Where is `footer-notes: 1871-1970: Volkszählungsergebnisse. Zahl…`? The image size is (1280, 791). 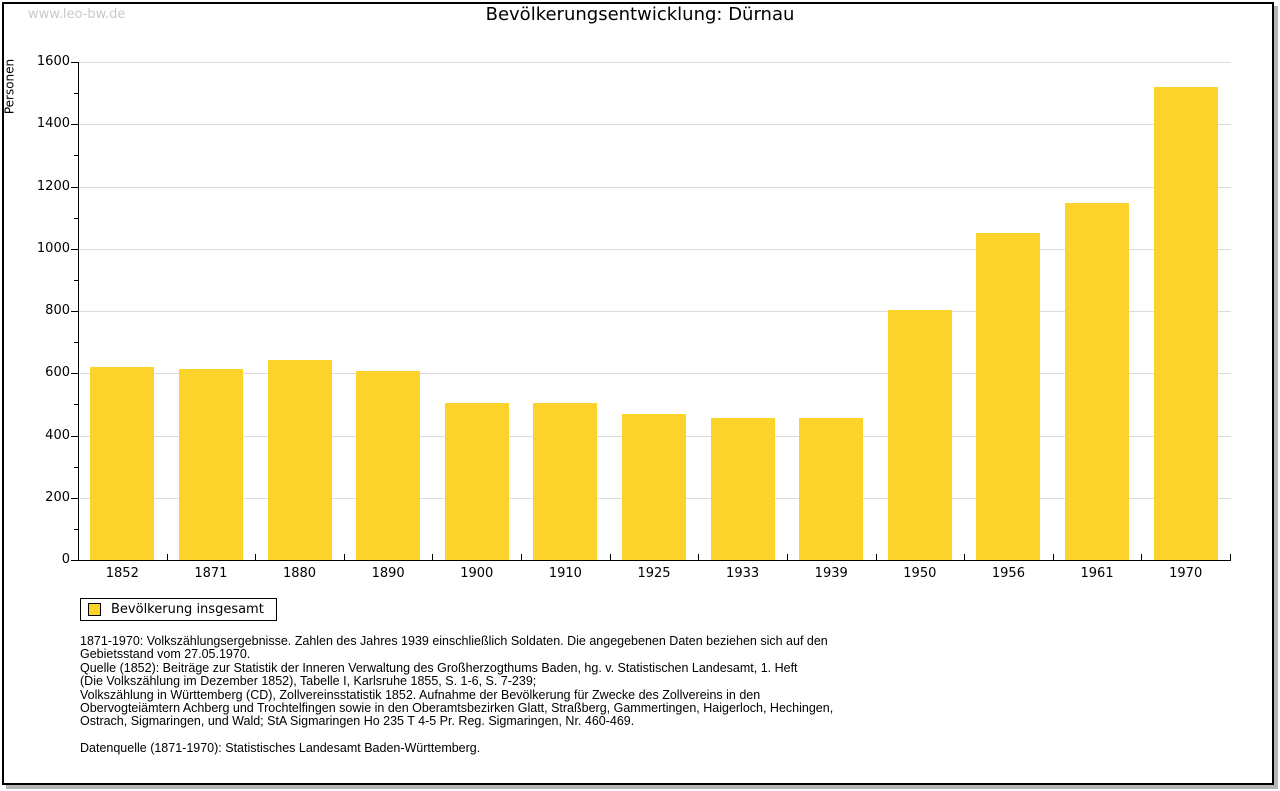
footer-notes: 1871-1970: Volkszählungsergebnisse. Zahl… is located at coordinates (500, 694).